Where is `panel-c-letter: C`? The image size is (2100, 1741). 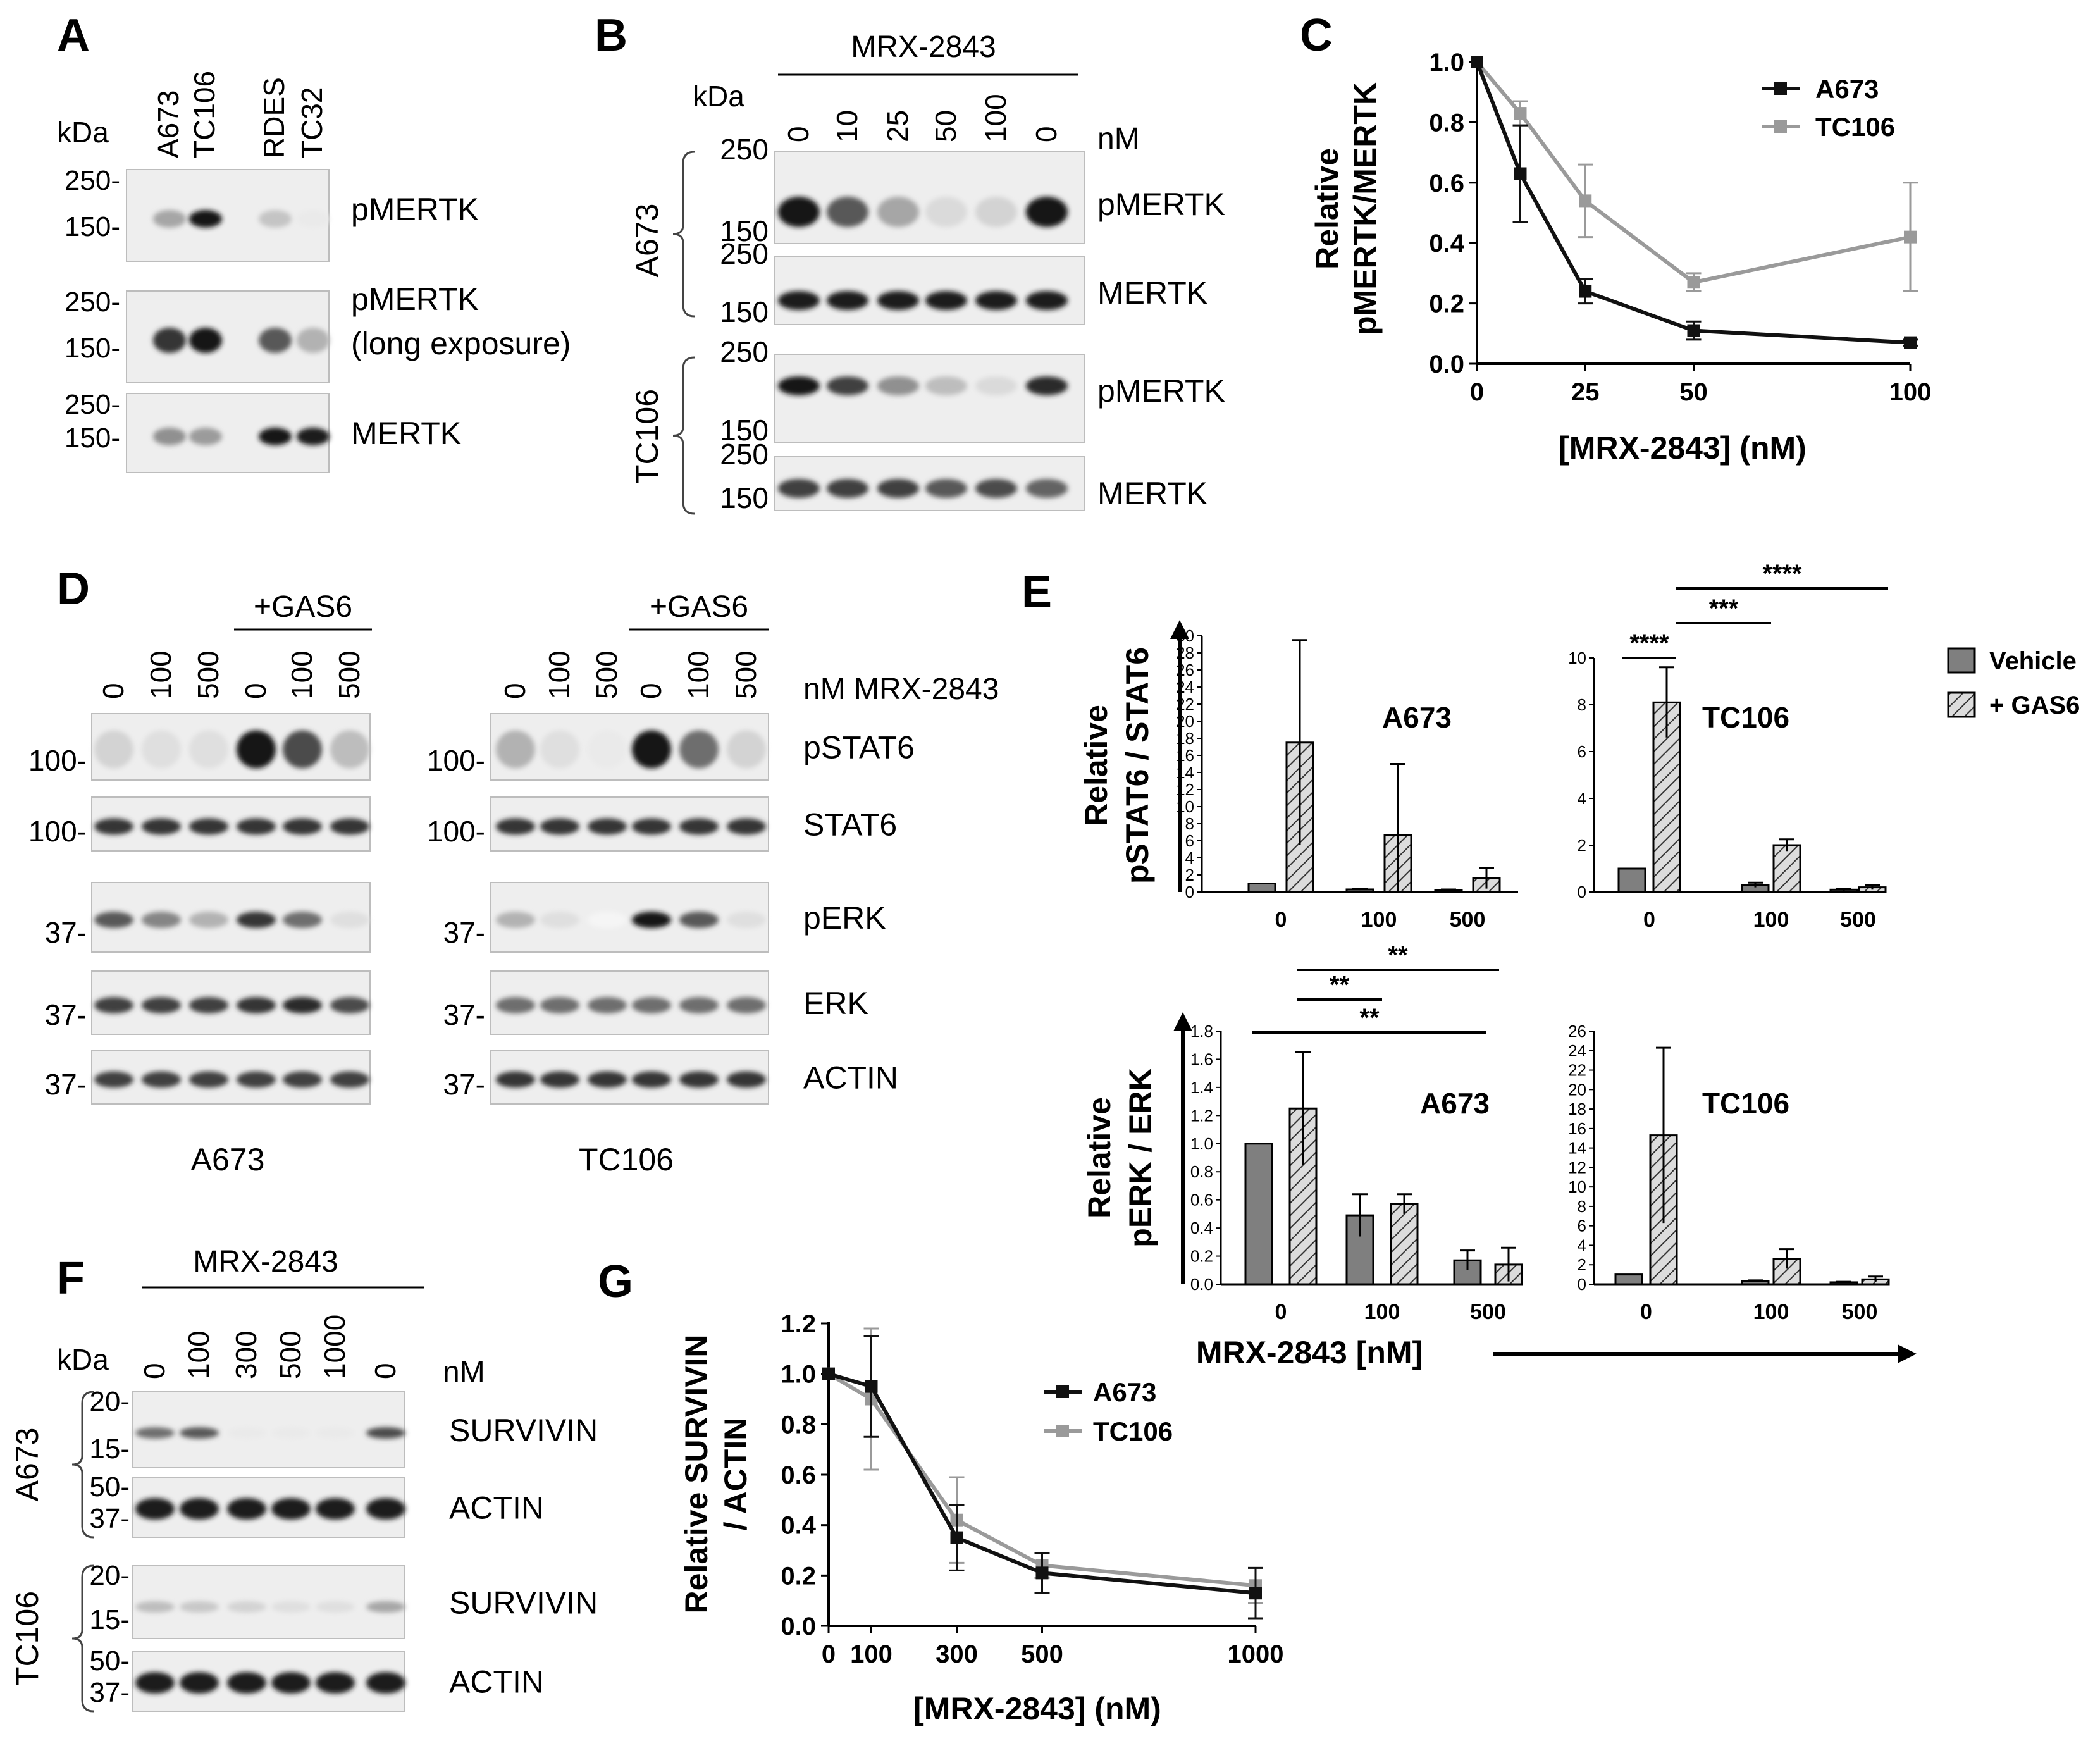
panel-c-letter: C is located at coordinates (1316, 36).